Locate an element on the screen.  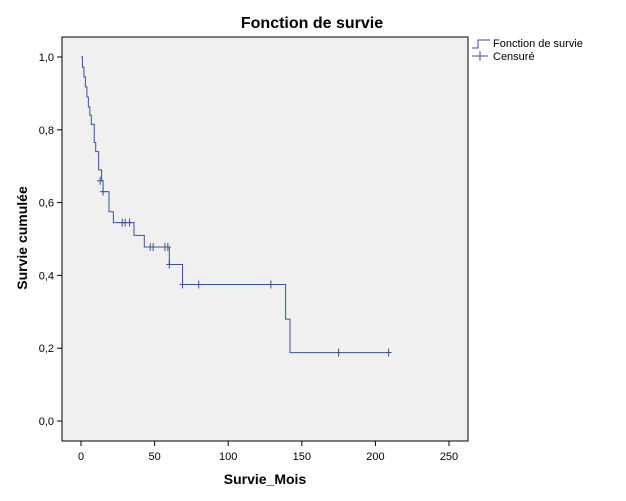
legend-item-censored: Censuré is located at coordinates (514, 57).